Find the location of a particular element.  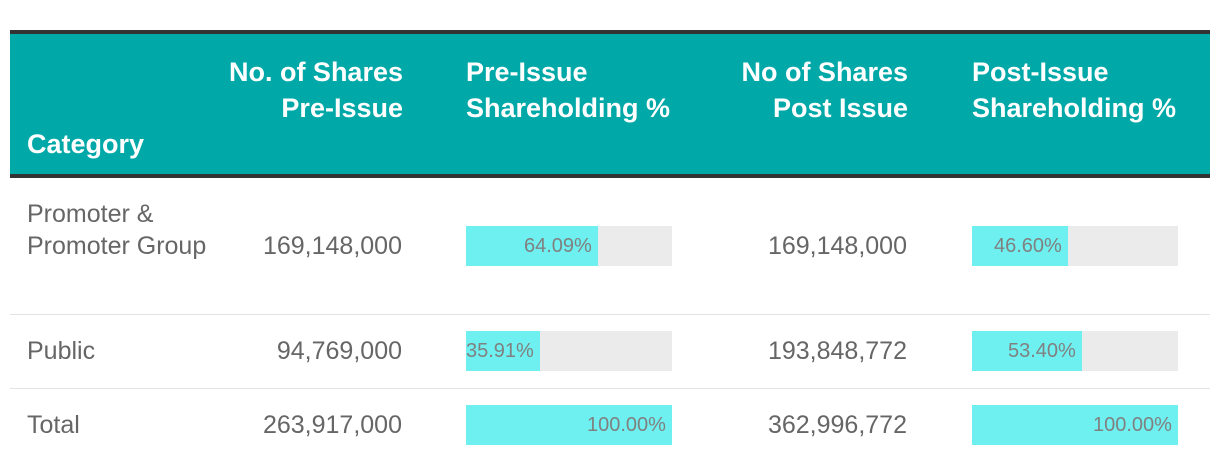

row-post-shares: 169,148,000 is located at coordinates (837, 246).